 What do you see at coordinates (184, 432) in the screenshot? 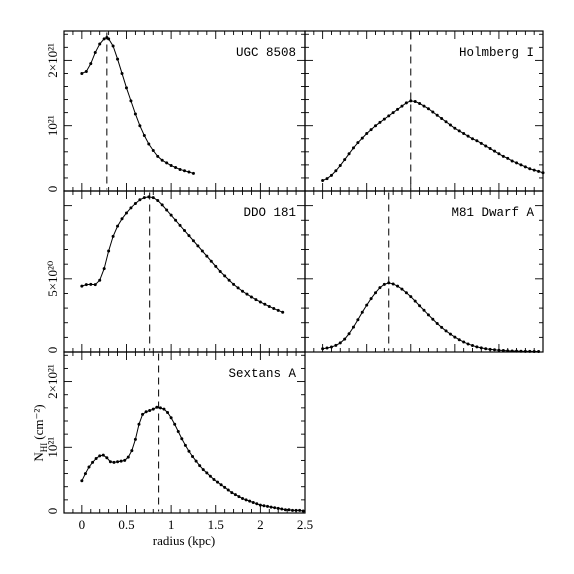
I see `panel-frame-sextans-a` at bounding box center [184, 432].